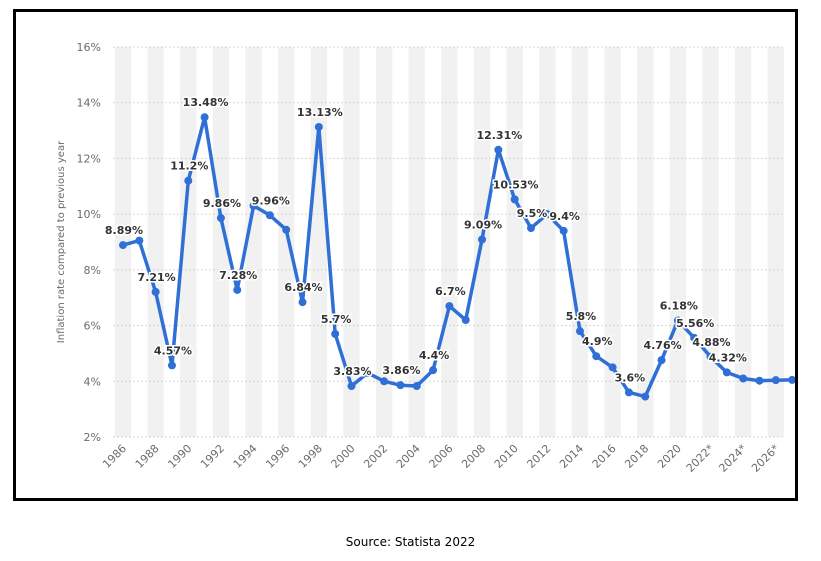 The width and height of the screenshot is (821, 561). I want to click on x-tick-label: 1990, so click(179, 456).